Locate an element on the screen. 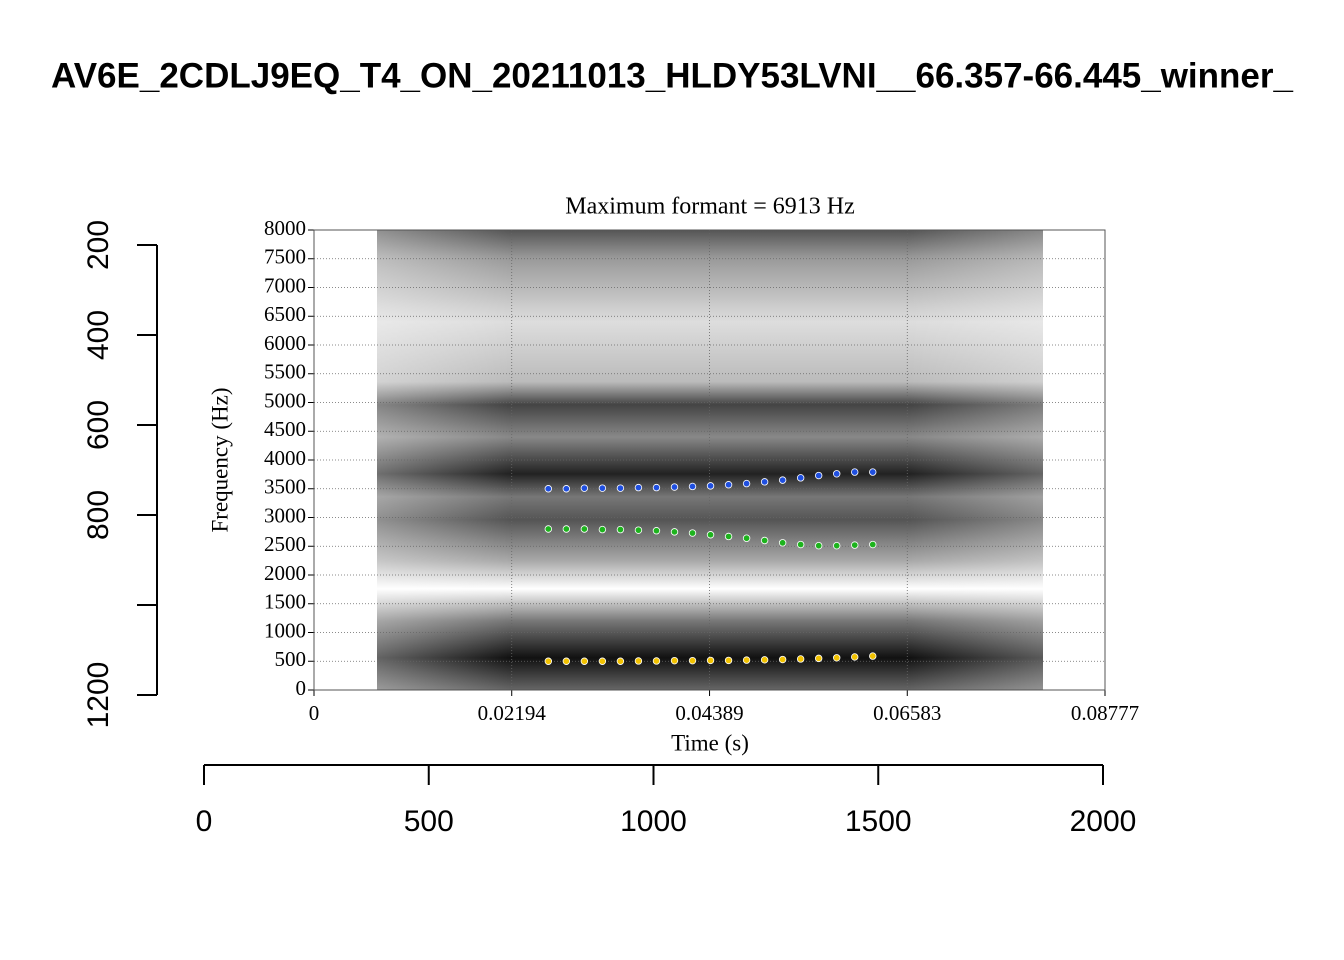 Image resolution: width=1344 pixels, height=960 pixels. y-axis-label: Frequency (Hz) is located at coordinates (219, 460).